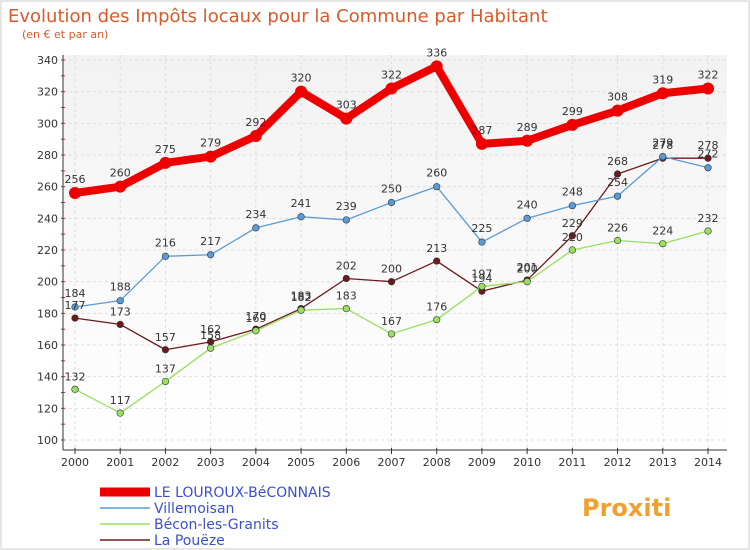 The width and height of the screenshot is (750, 550). I want to click on data-label: 256, so click(75, 179).